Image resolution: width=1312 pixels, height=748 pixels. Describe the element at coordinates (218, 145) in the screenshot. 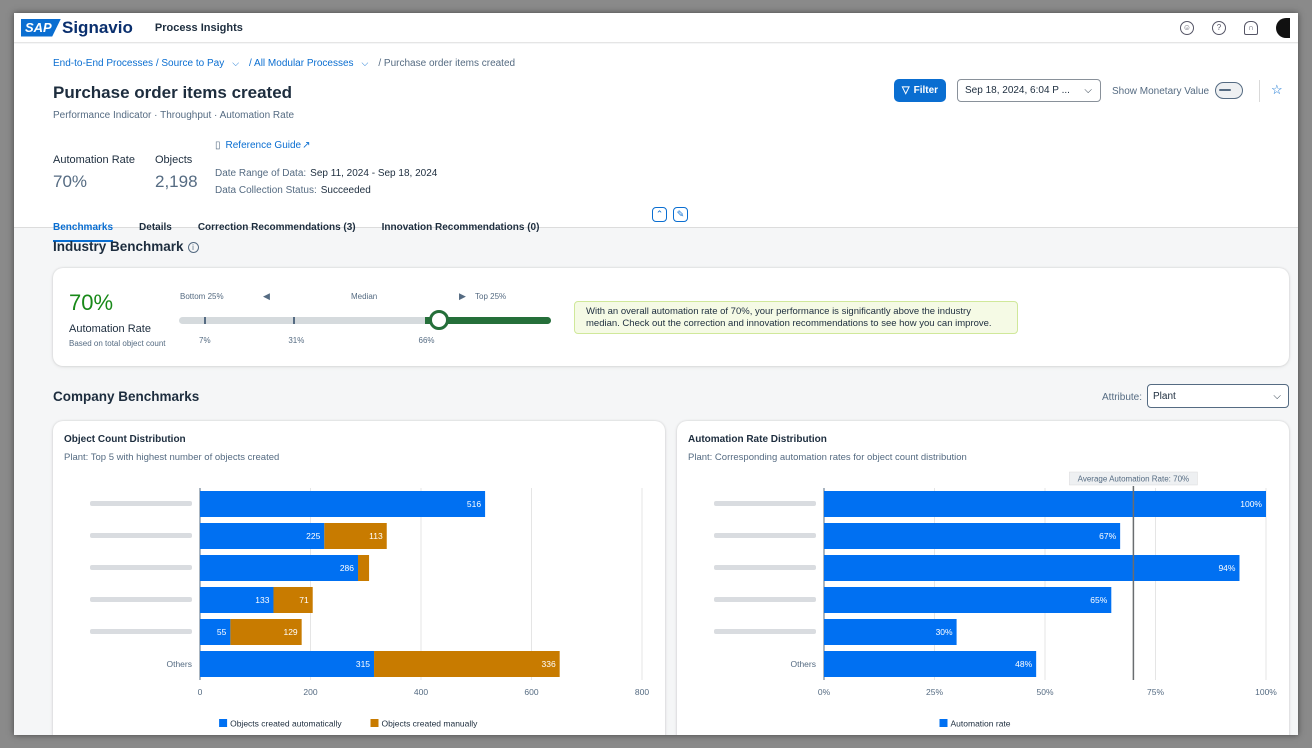

I see `book-icon: ▯` at that location.